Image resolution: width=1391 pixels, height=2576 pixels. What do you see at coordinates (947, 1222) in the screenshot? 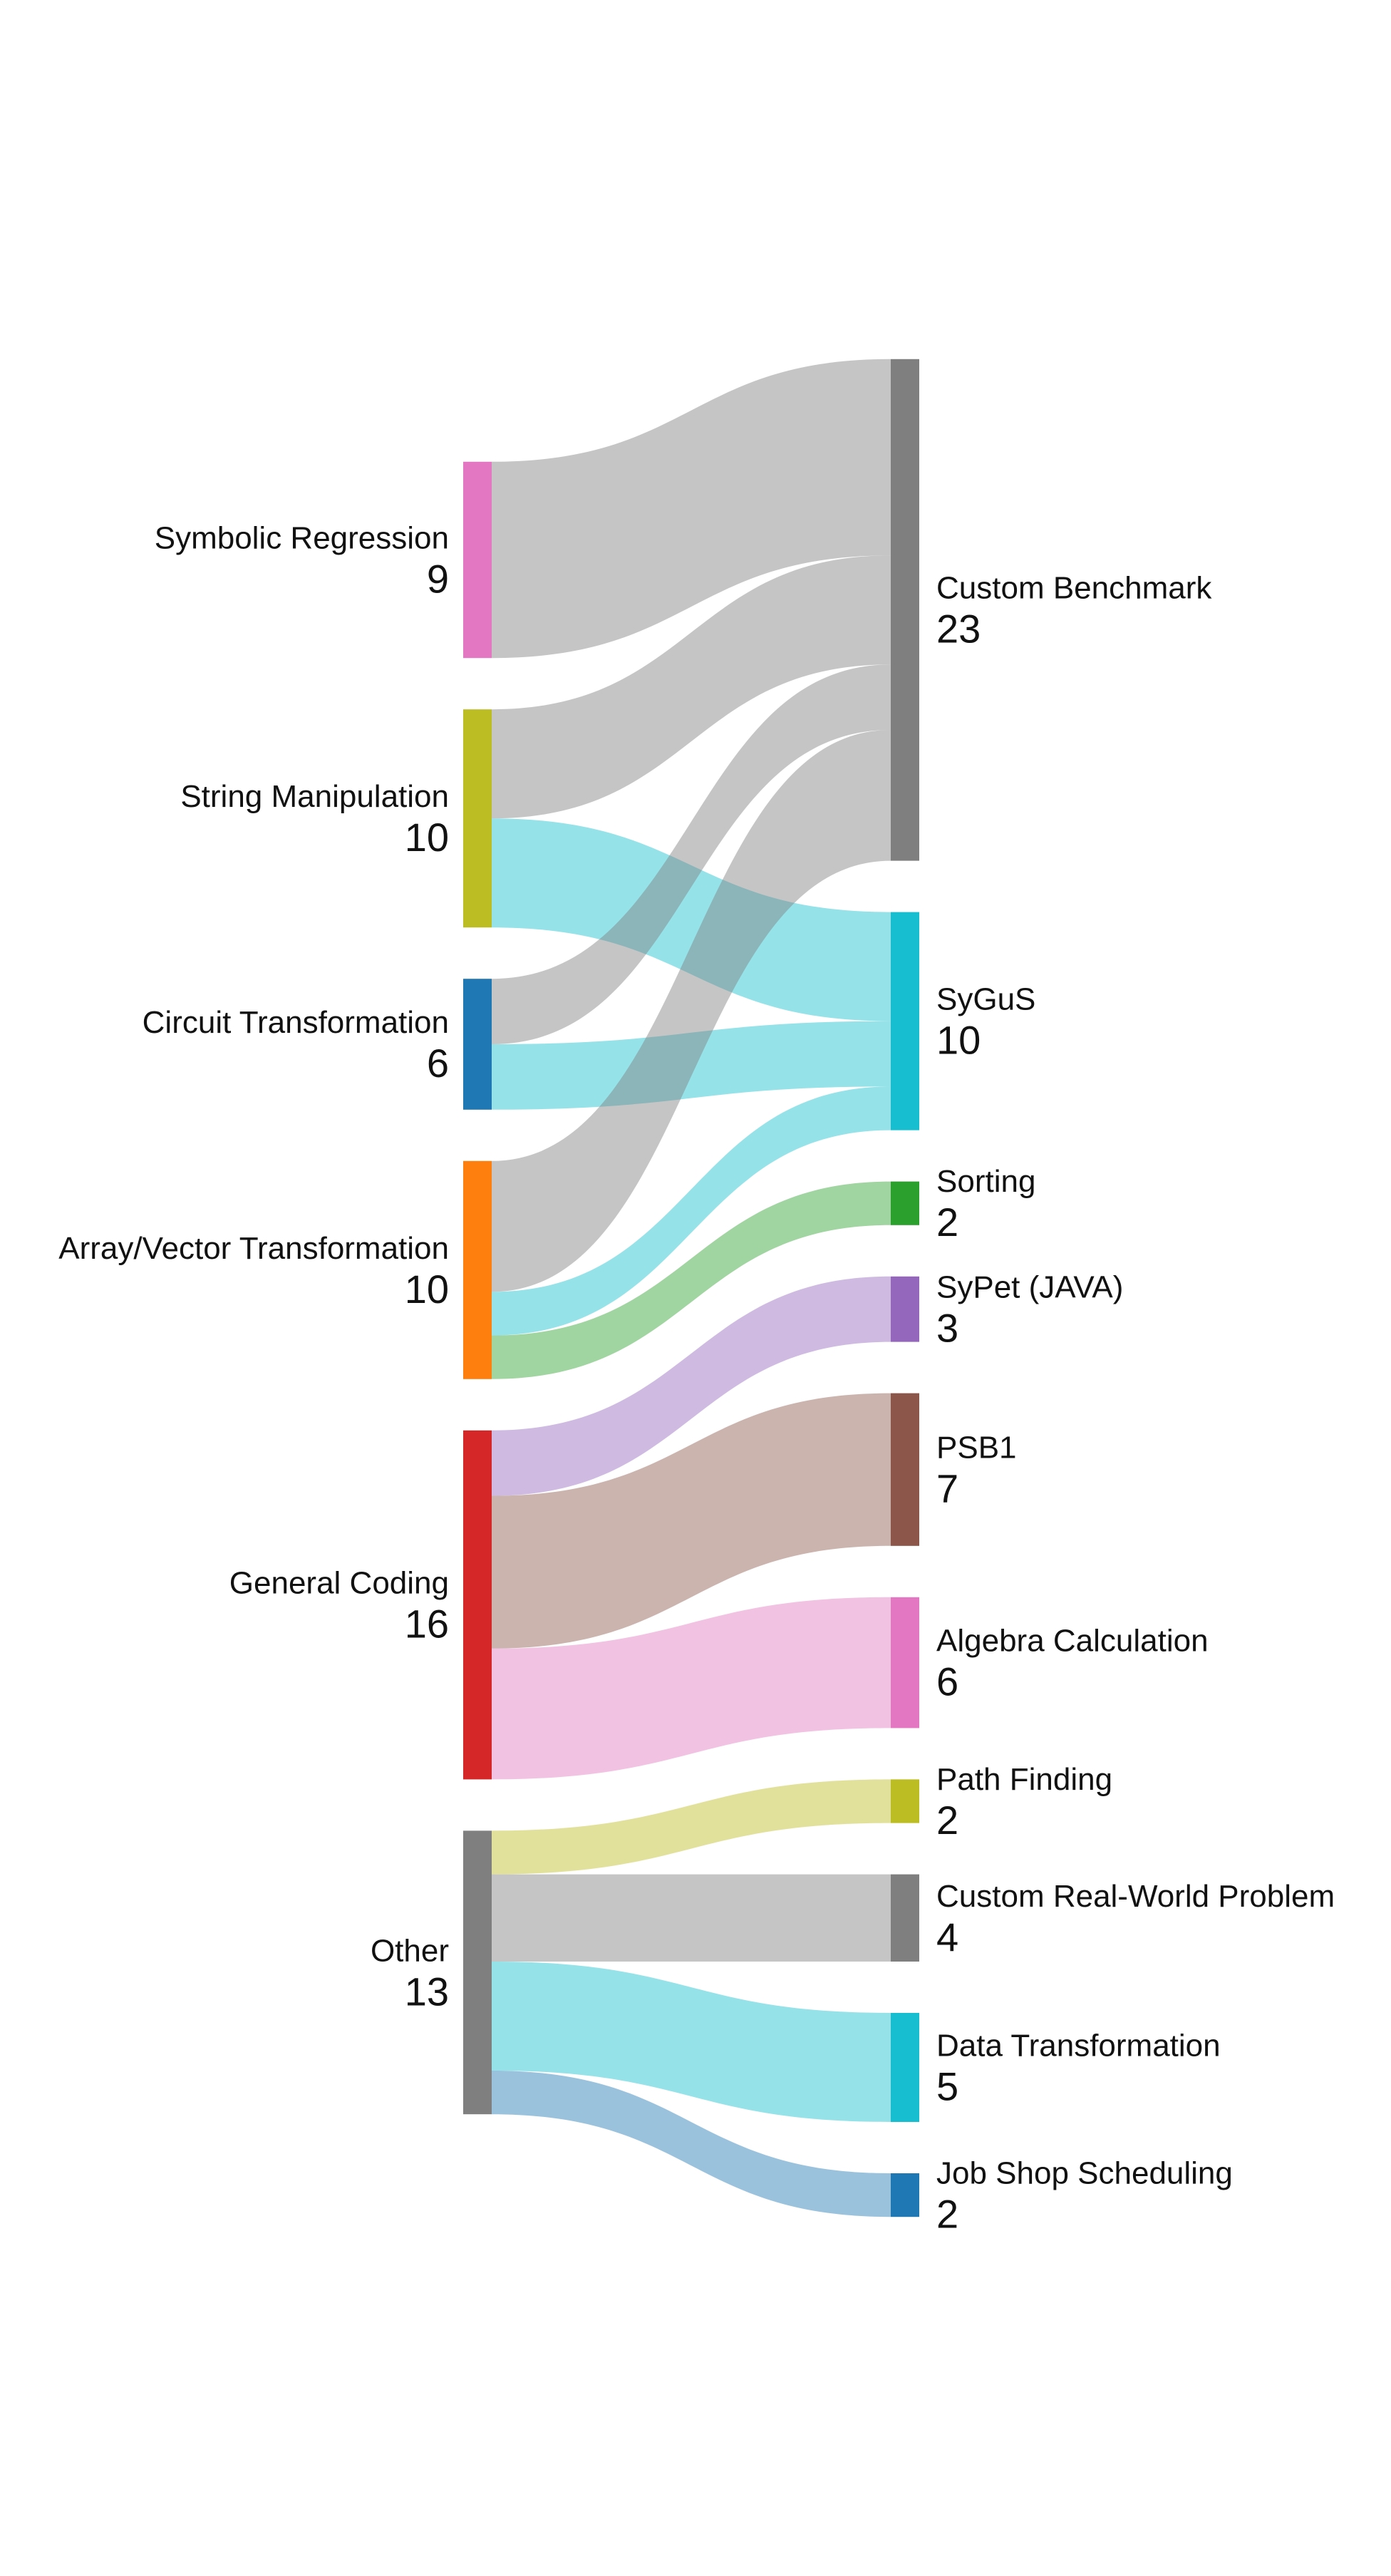
I see `node-value-sorting: 2` at bounding box center [947, 1222].